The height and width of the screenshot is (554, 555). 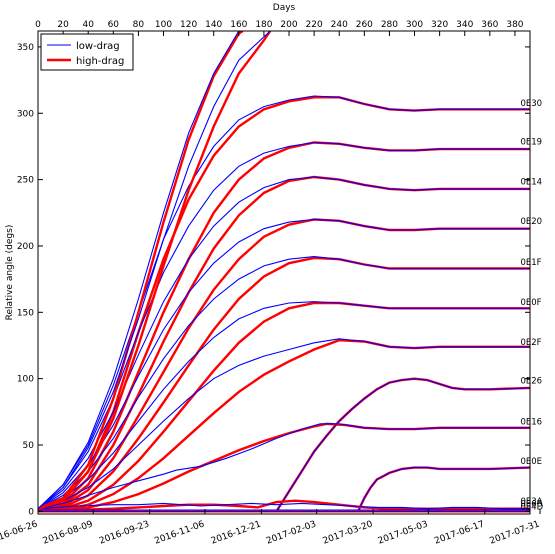 I want to click on series-label-0e30: 0E30, so click(x=531, y=104).